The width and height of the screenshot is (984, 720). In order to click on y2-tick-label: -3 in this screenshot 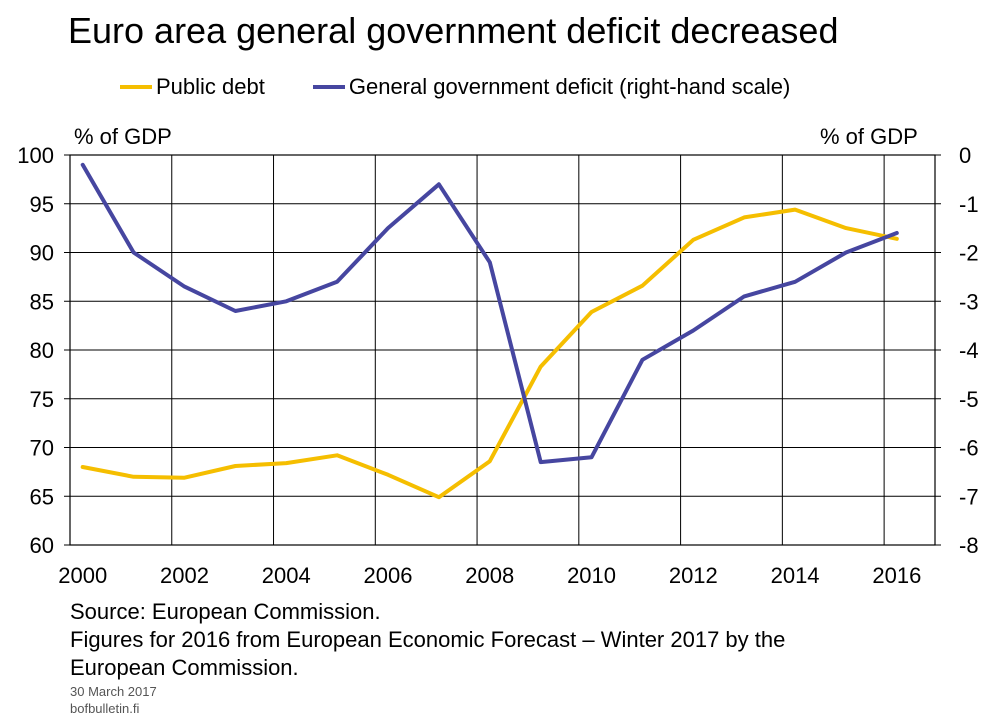, I will do `click(969, 301)`.